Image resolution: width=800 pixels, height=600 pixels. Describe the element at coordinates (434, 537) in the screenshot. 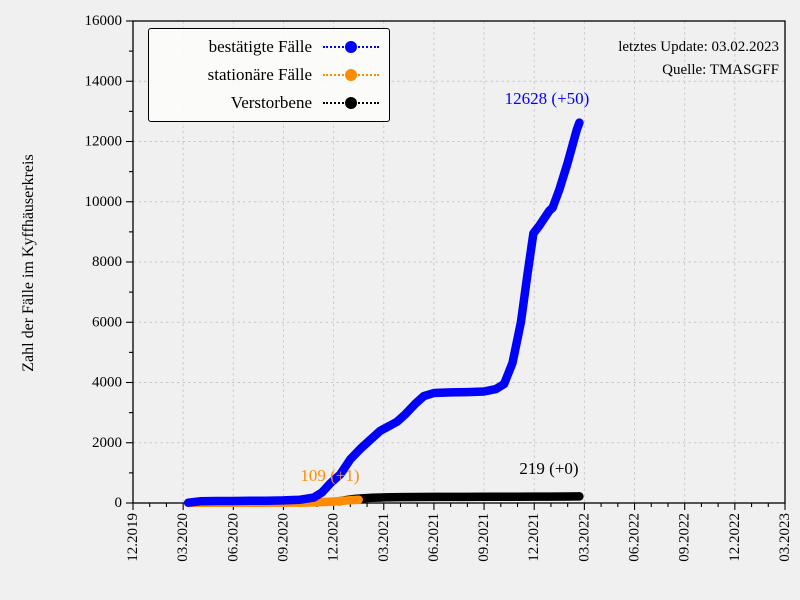

I see `x-tick-label: 06.2021` at that location.